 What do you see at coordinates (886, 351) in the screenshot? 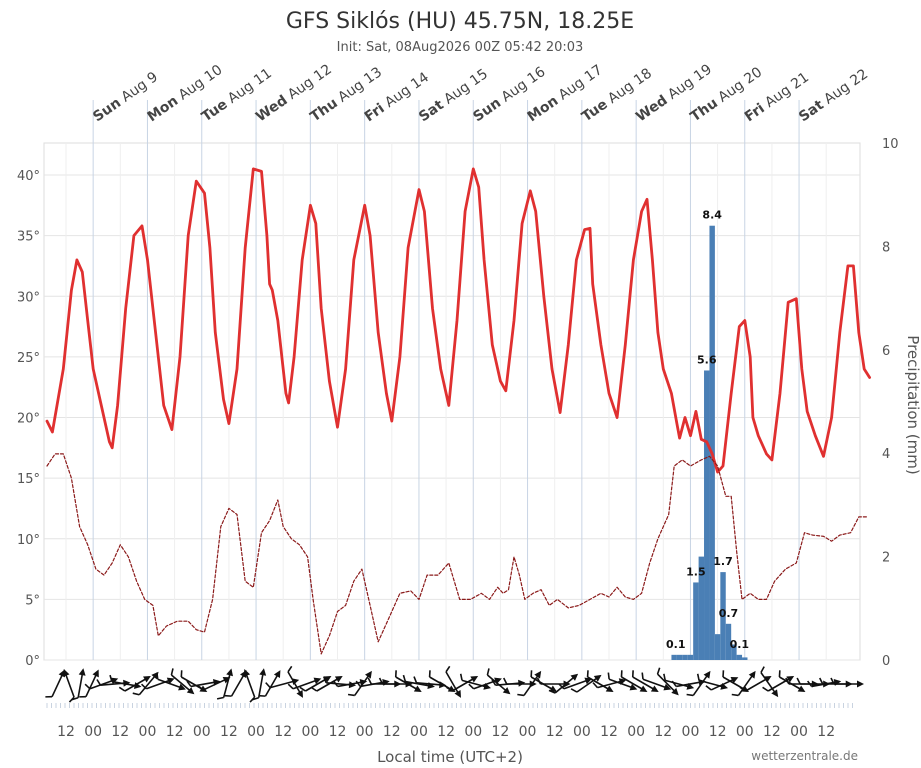
I see `precipitation-tick: 6` at bounding box center [886, 351].